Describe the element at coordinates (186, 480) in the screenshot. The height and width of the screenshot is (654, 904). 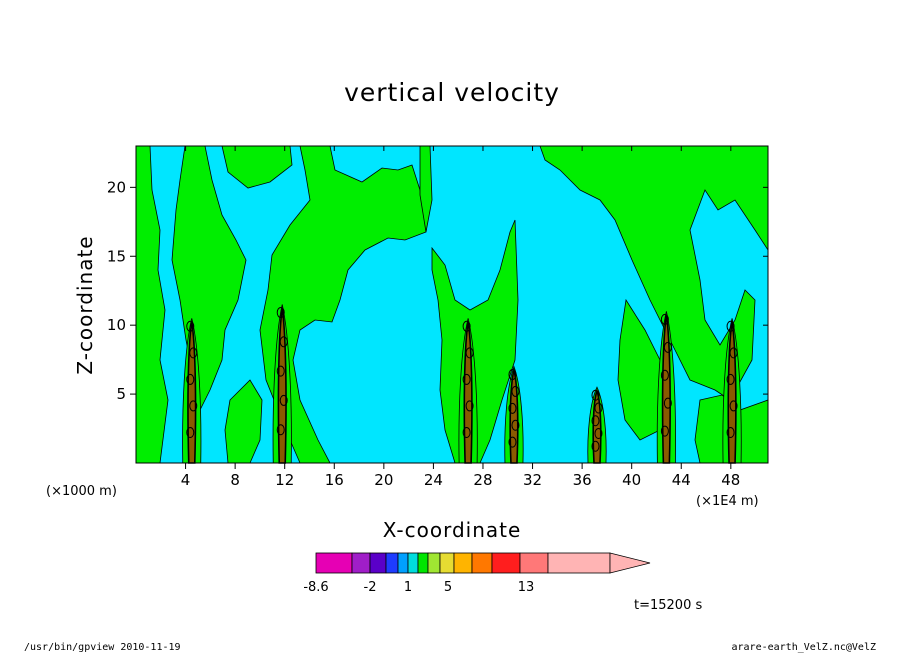
I see `x-tick-label: 4` at that location.